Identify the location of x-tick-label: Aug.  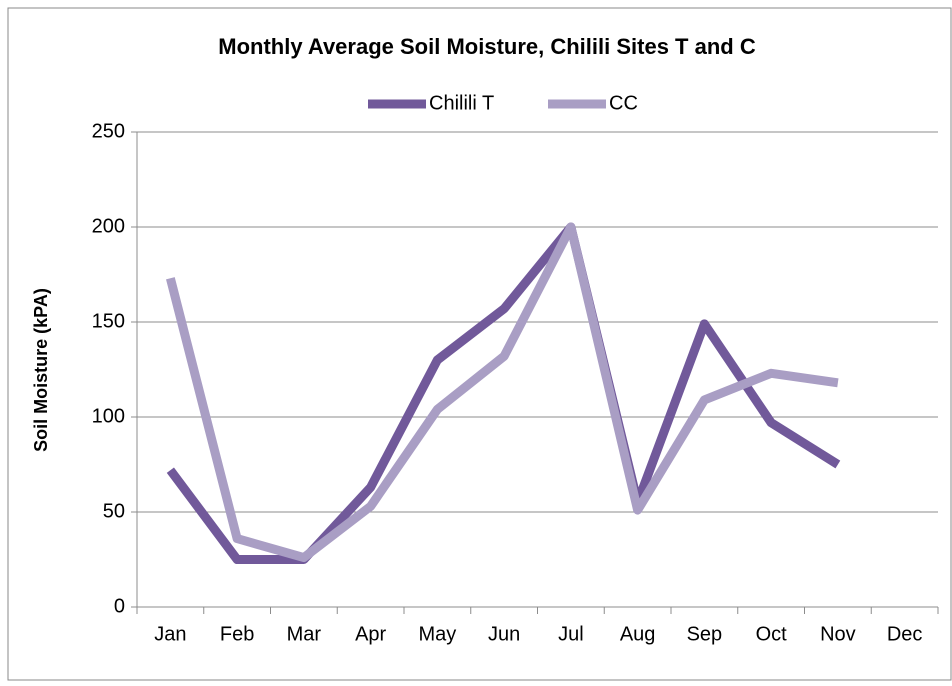
(638, 634).